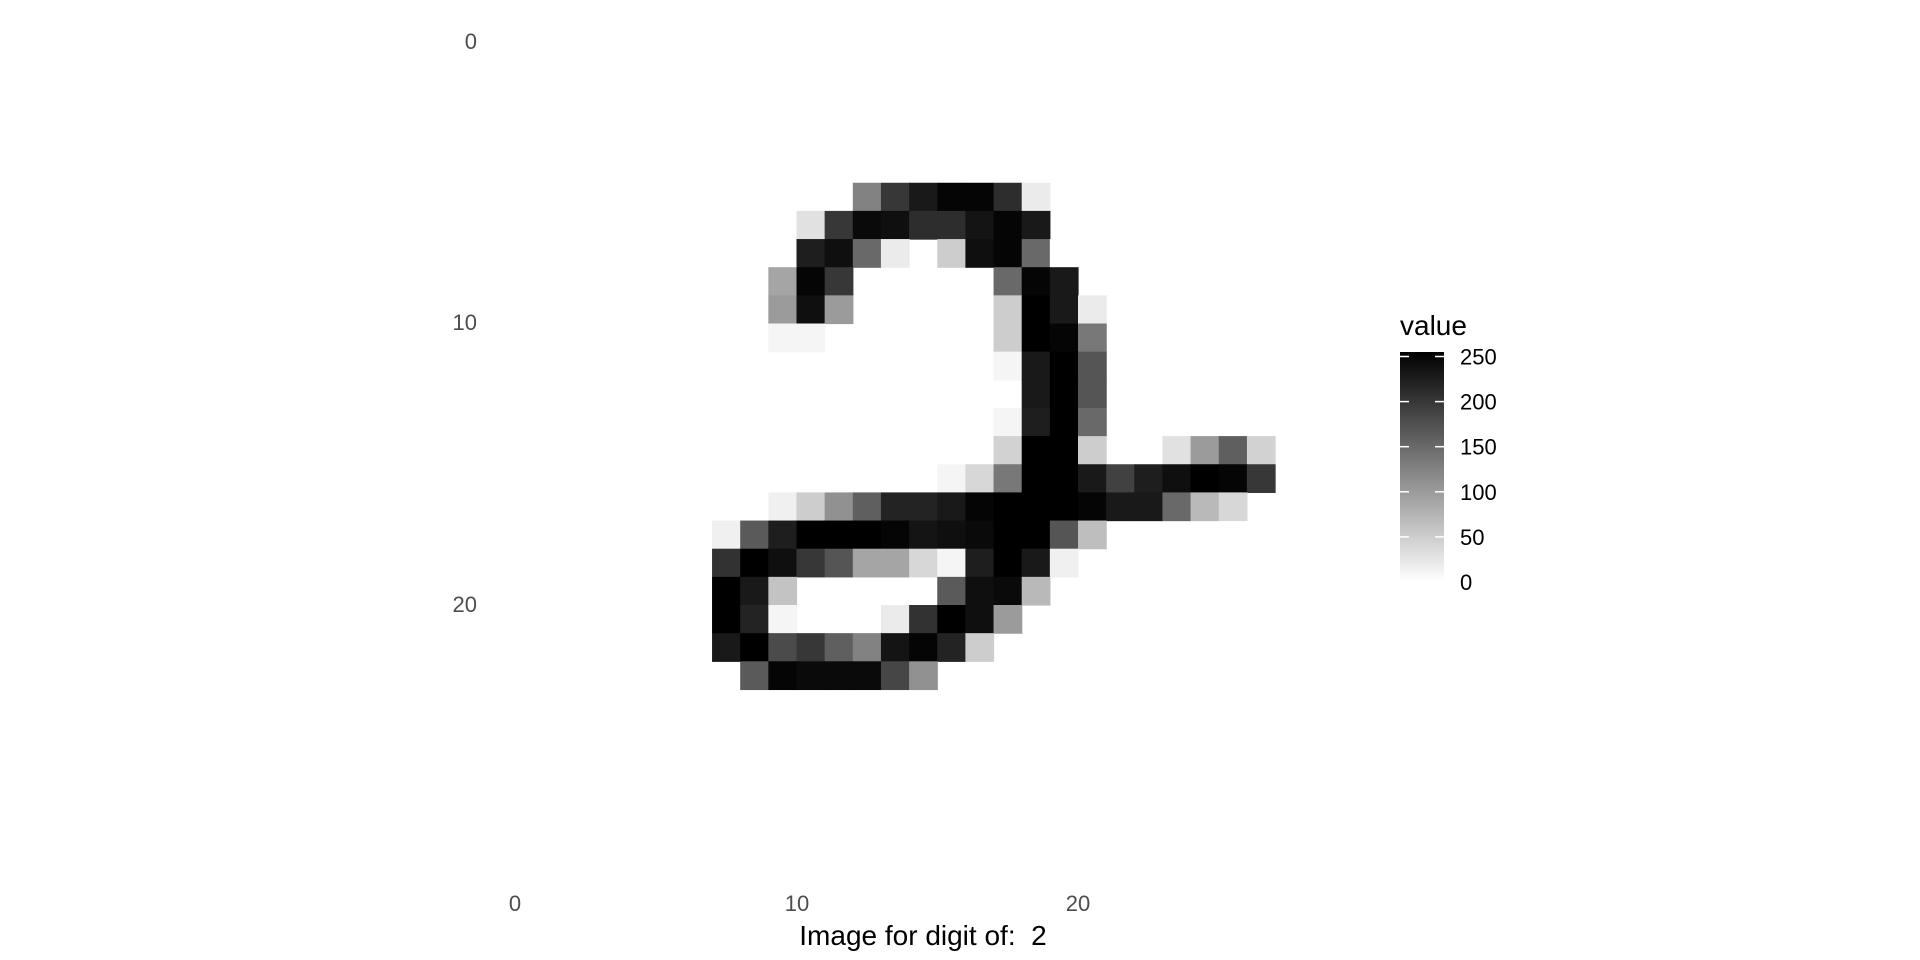 The height and width of the screenshot is (960, 1920). Describe the element at coordinates (465, 604) in the screenshot. I see `y-tick-label: 20` at that location.